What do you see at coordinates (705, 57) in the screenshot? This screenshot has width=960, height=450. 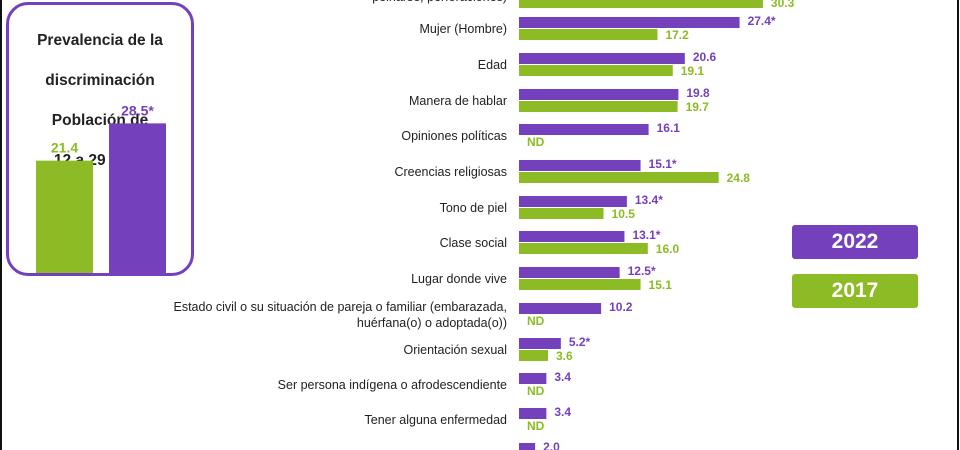 I see `bar-label-2022: 20.6` at bounding box center [705, 57].